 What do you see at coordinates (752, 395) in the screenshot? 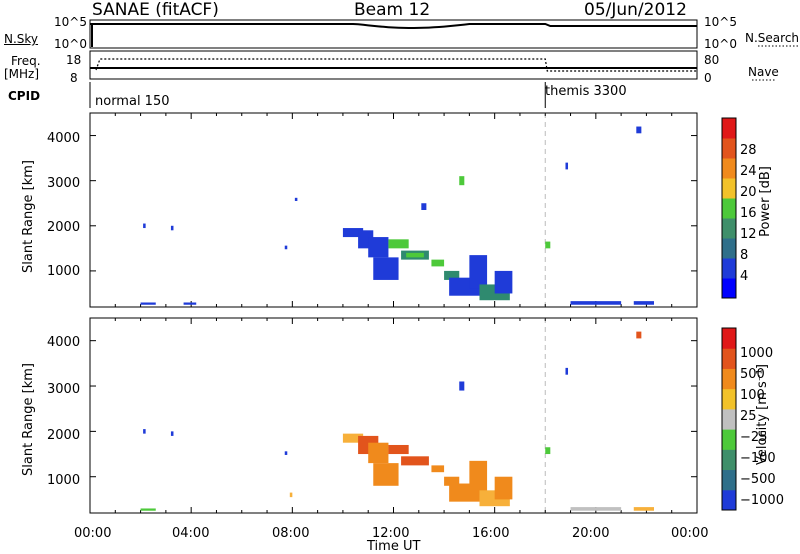
I see `velocity-cb-tick-100: 100` at bounding box center [752, 395].